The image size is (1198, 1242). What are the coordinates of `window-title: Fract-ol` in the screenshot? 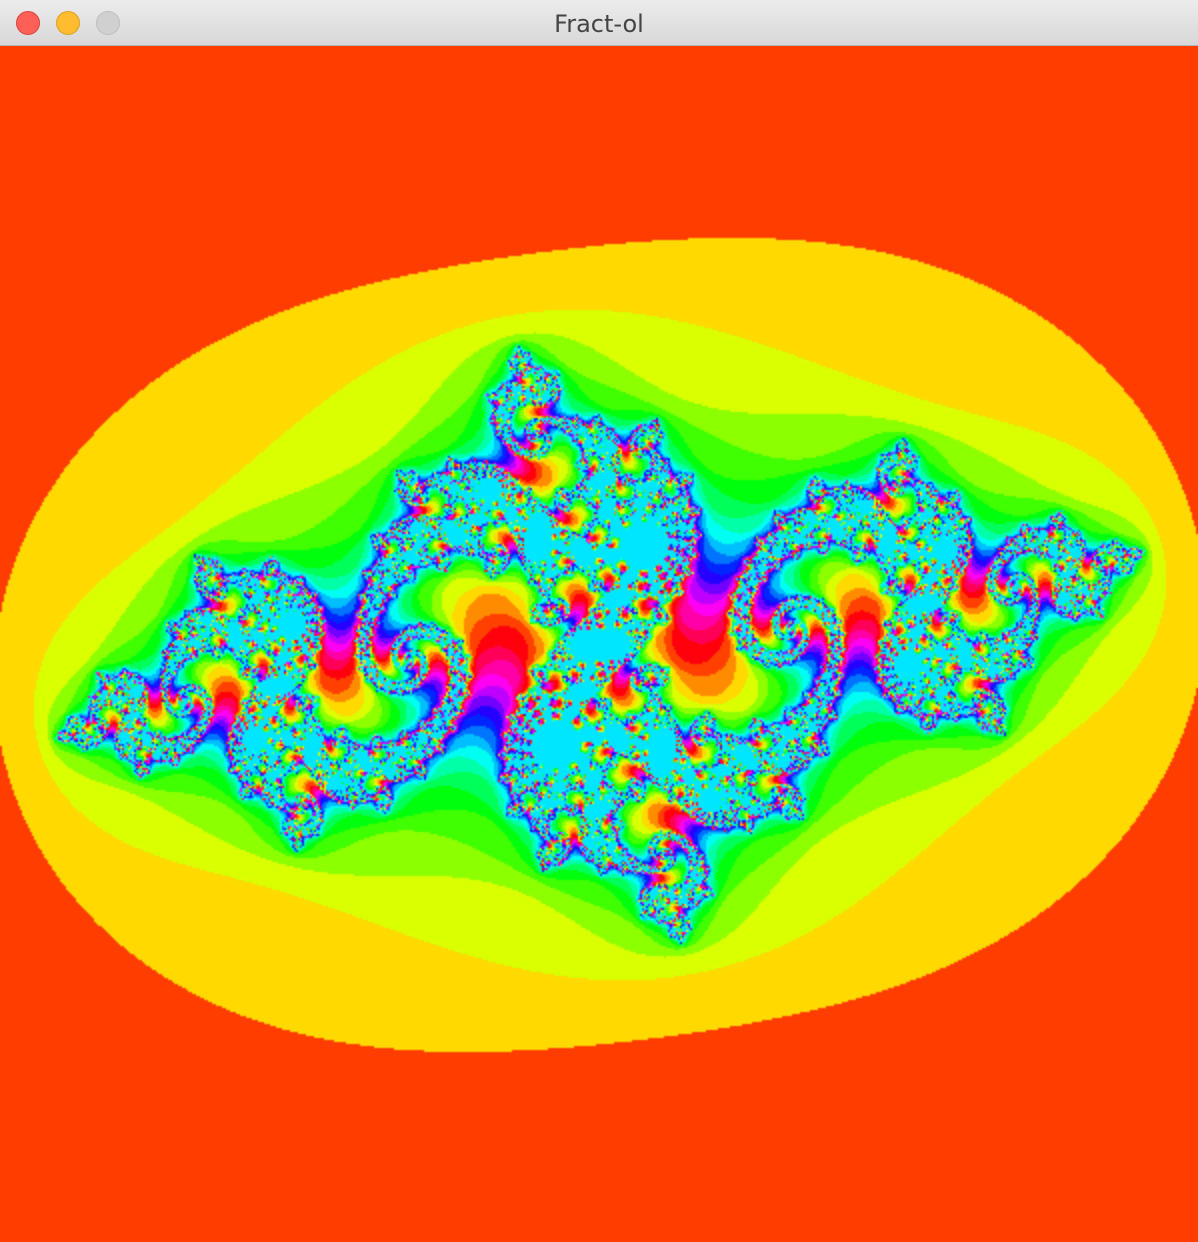 It's located at (599, 24).